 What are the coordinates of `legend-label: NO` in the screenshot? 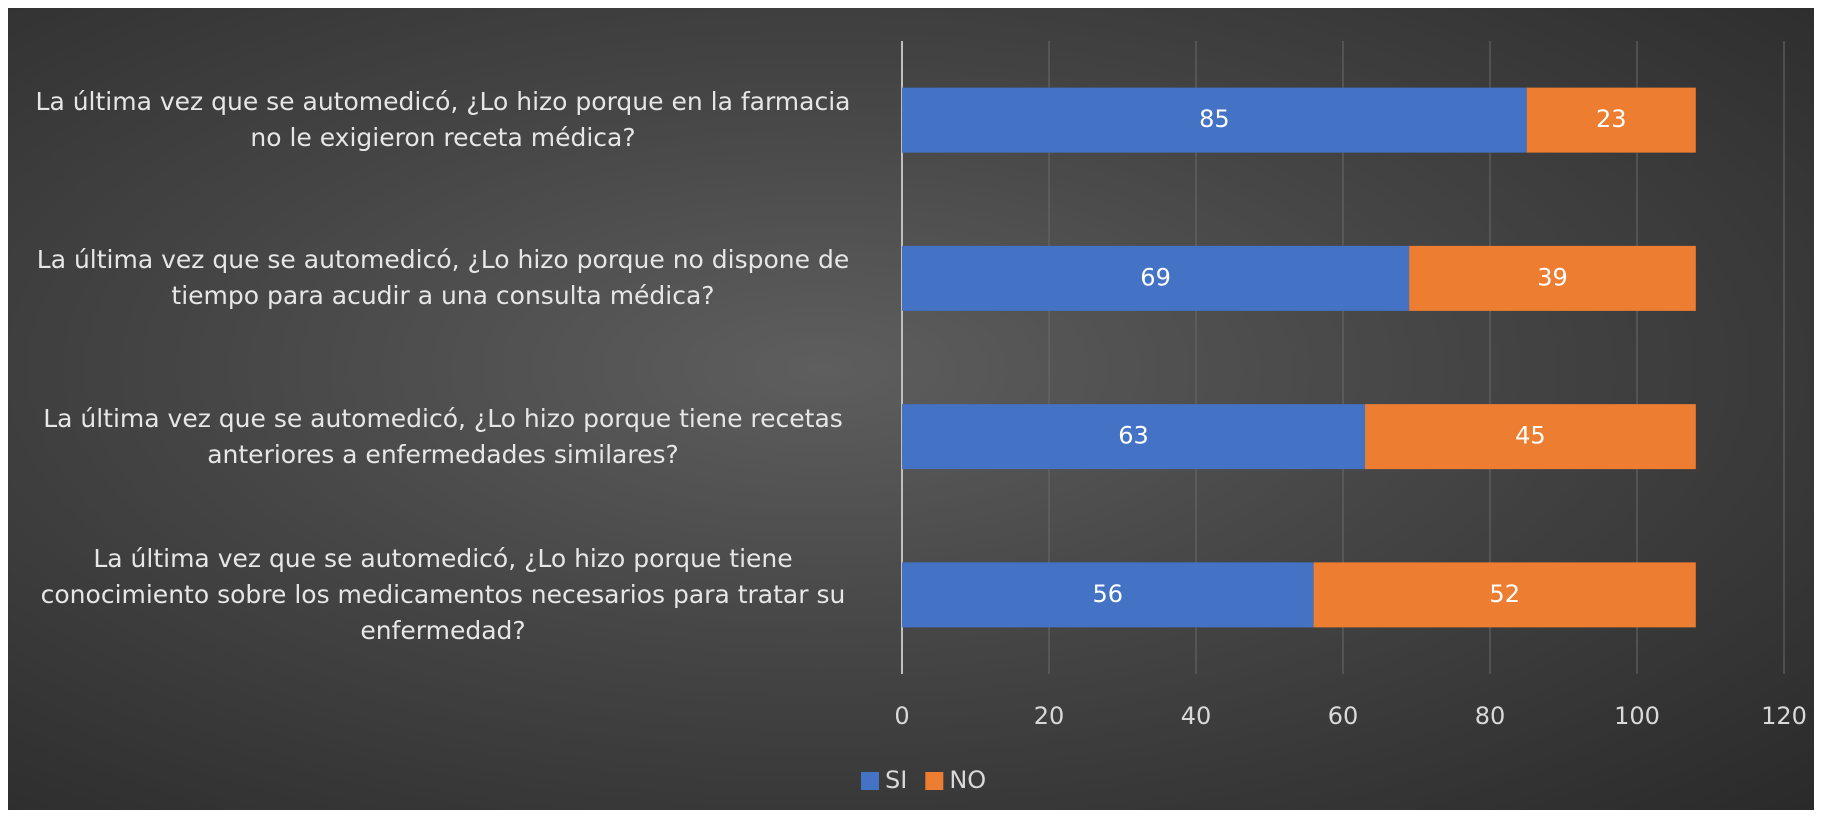 It's located at (967, 780).